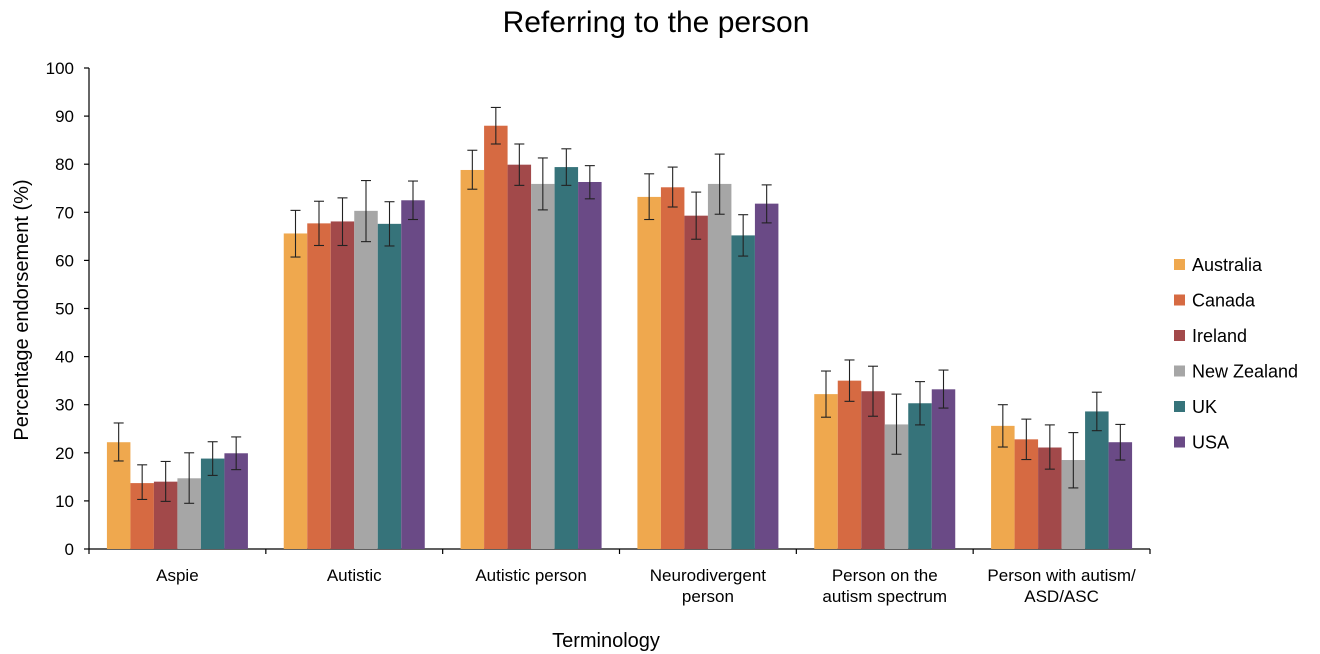 The image size is (1320, 654). I want to click on legend-label: Ireland, so click(1219, 336).